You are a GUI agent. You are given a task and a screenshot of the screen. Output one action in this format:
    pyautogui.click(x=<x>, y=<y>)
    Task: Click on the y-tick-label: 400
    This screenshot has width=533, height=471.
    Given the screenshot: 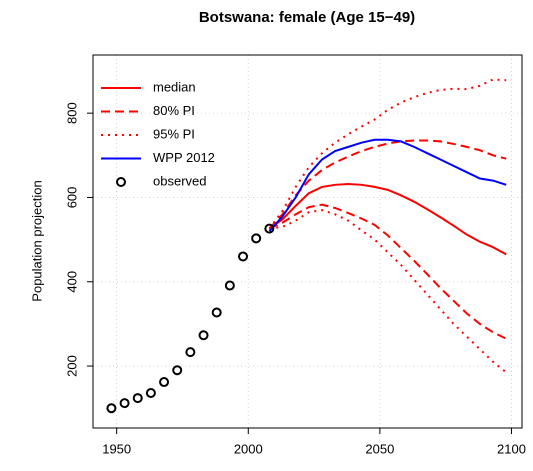 What is the action you would take?
    pyautogui.click(x=71, y=282)
    